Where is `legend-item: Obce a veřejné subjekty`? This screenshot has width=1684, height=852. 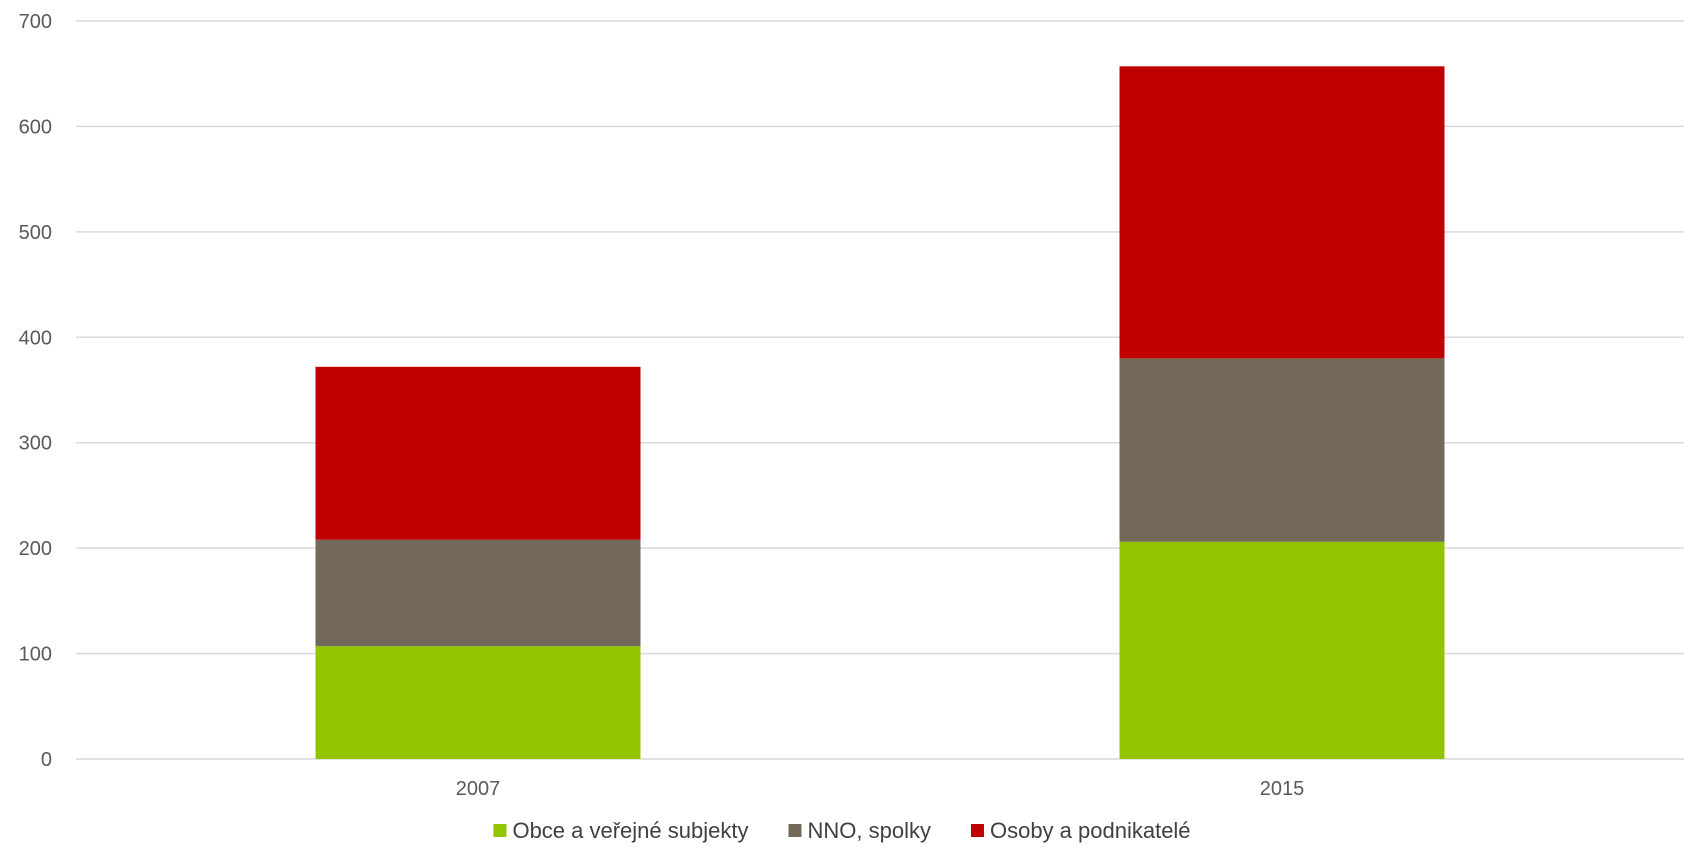 legend-item: Obce a veřejné subjekty is located at coordinates (620, 830).